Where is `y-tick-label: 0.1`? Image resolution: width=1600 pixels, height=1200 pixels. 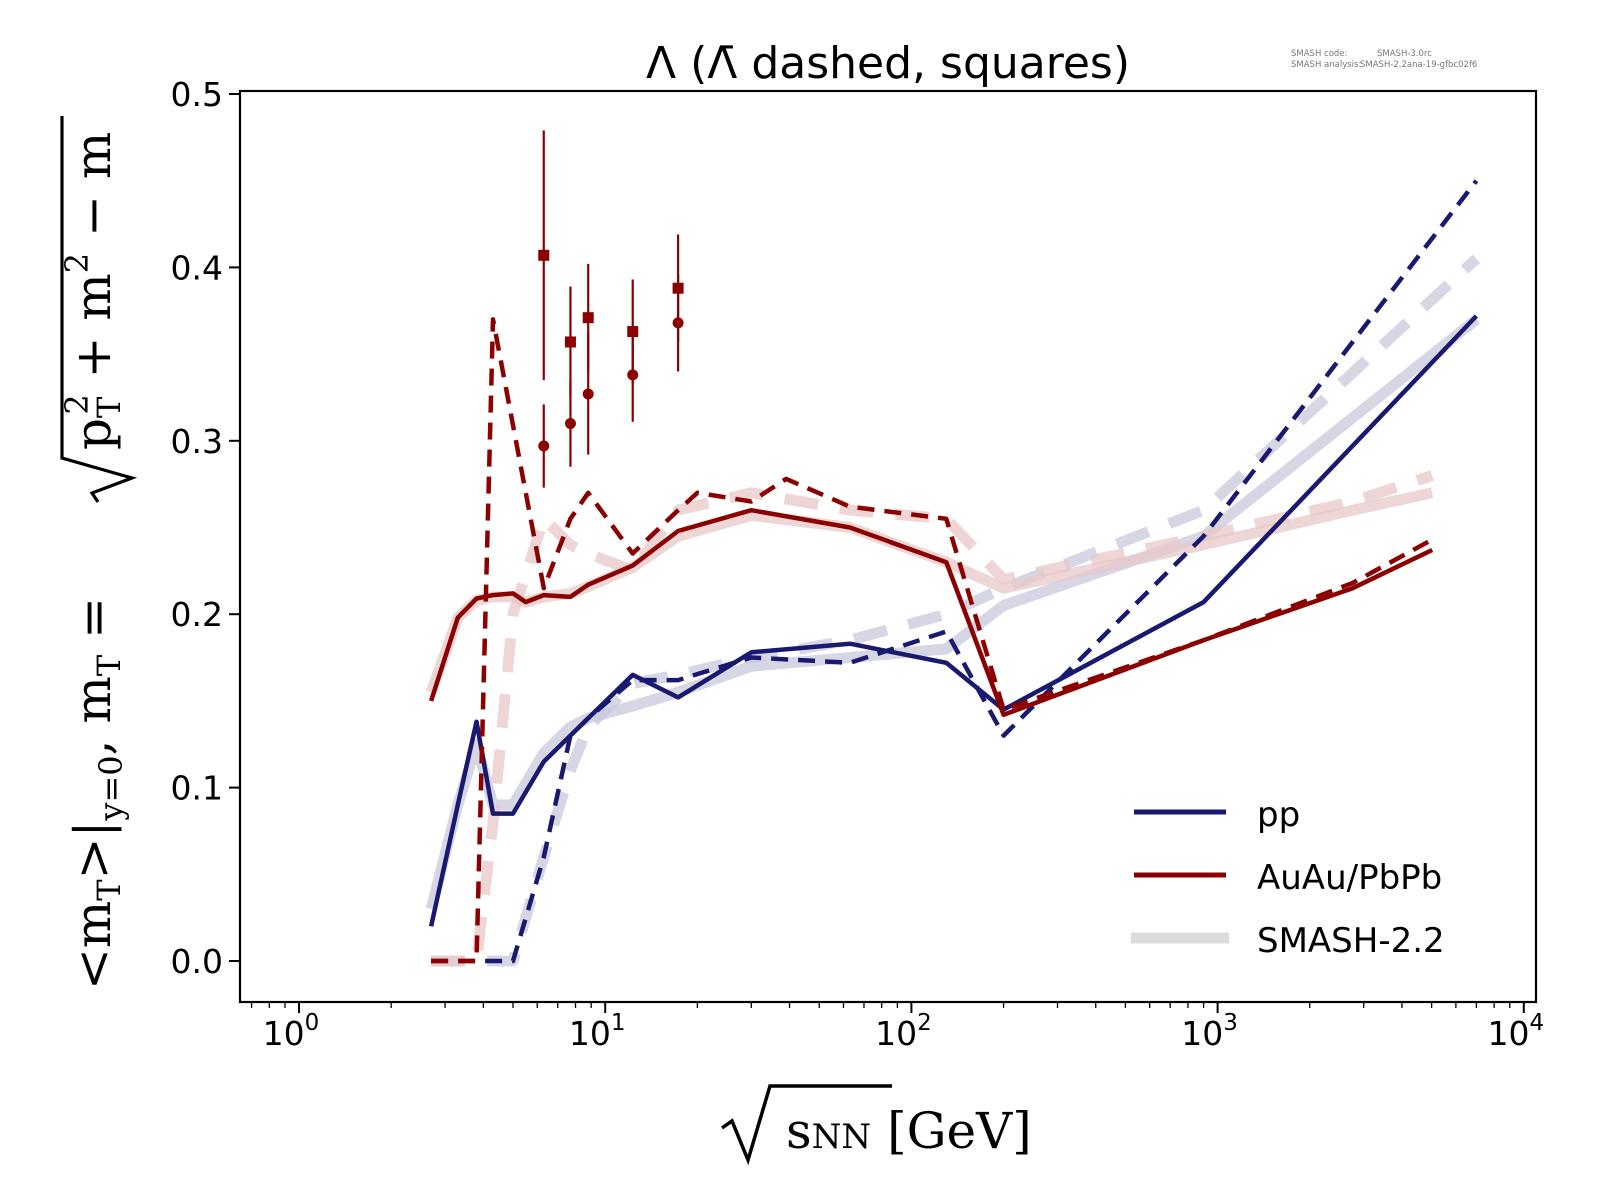 y-tick-label: 0.1 is located at coordinates (197, 788).